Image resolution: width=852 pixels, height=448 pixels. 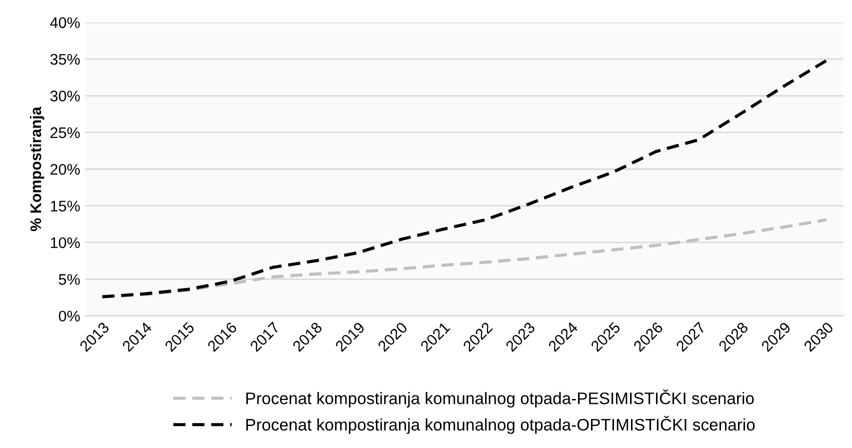 What do you see at coordinates (69, 316) in the screenshot?
I see `y-tick-label: 0%` at bounding box center [69, 316].